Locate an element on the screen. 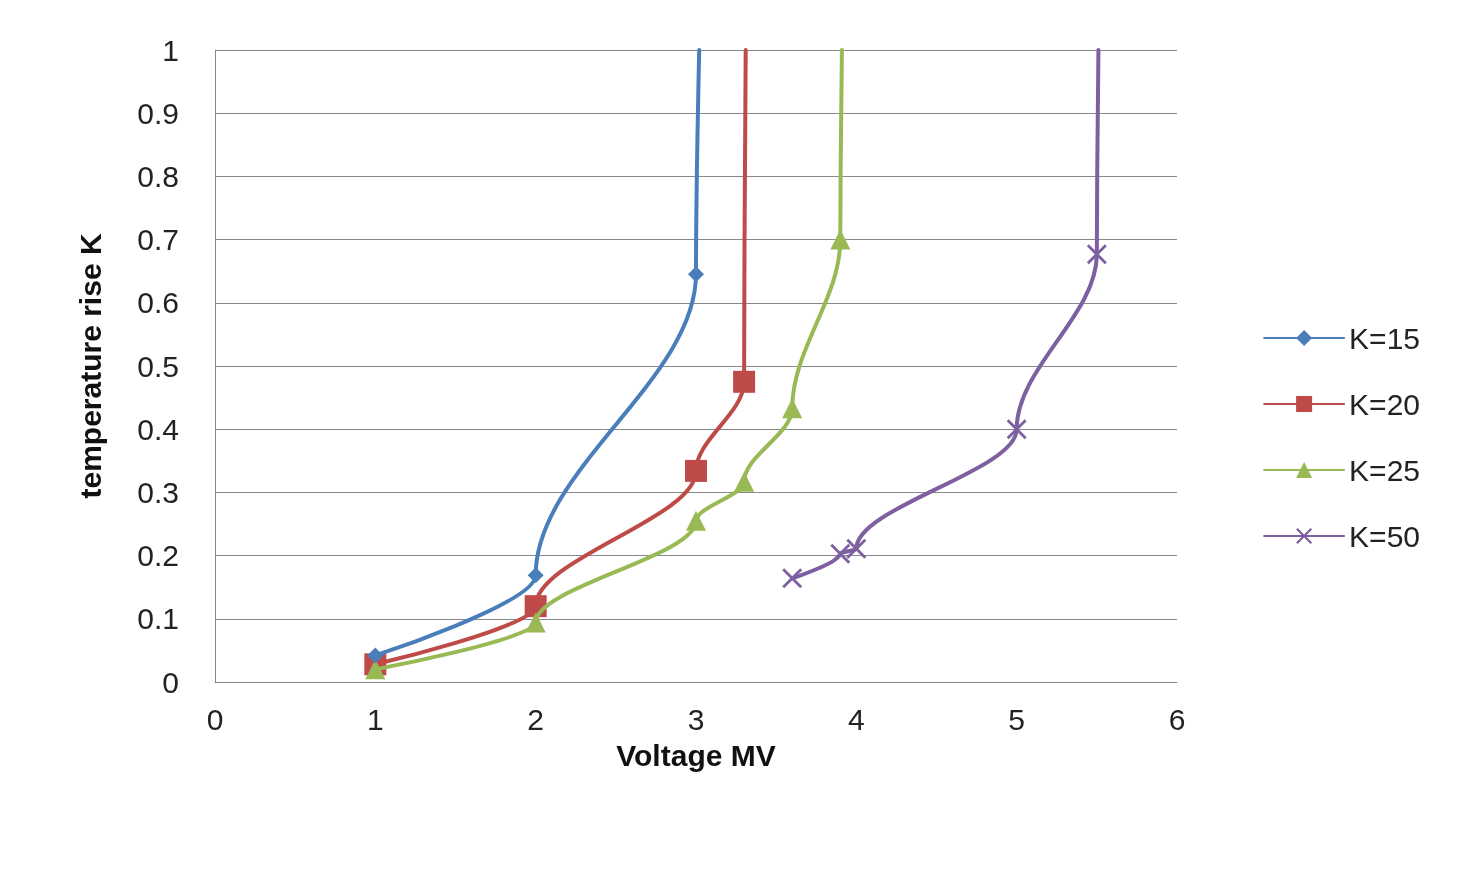  x-tick-label: 3 is located at coordinates (696, 719).